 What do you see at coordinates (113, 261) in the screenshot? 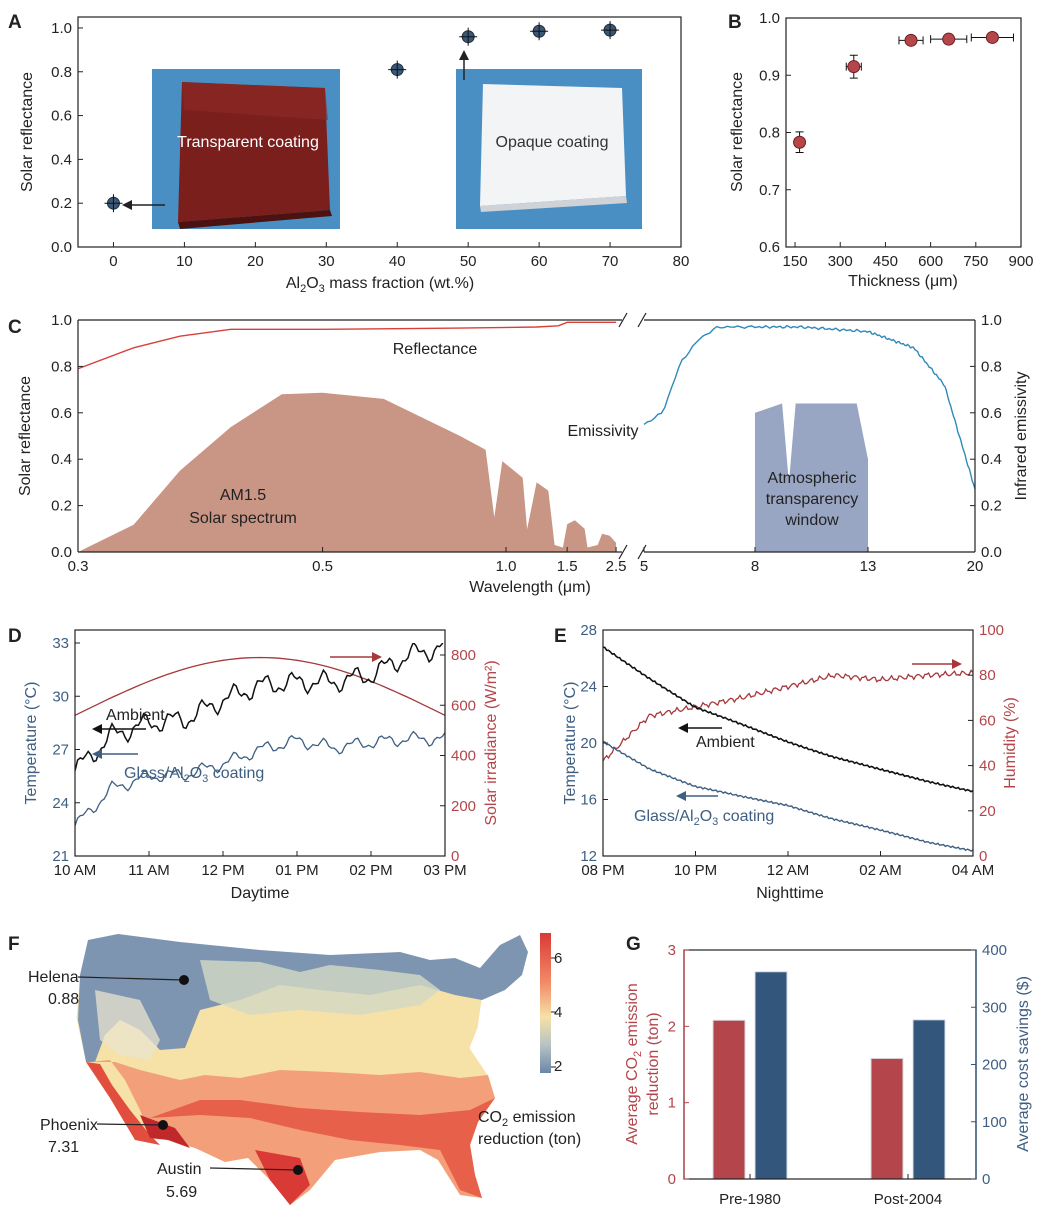
I see `a-xtick-label: 0` at bounding box center [113, 261].